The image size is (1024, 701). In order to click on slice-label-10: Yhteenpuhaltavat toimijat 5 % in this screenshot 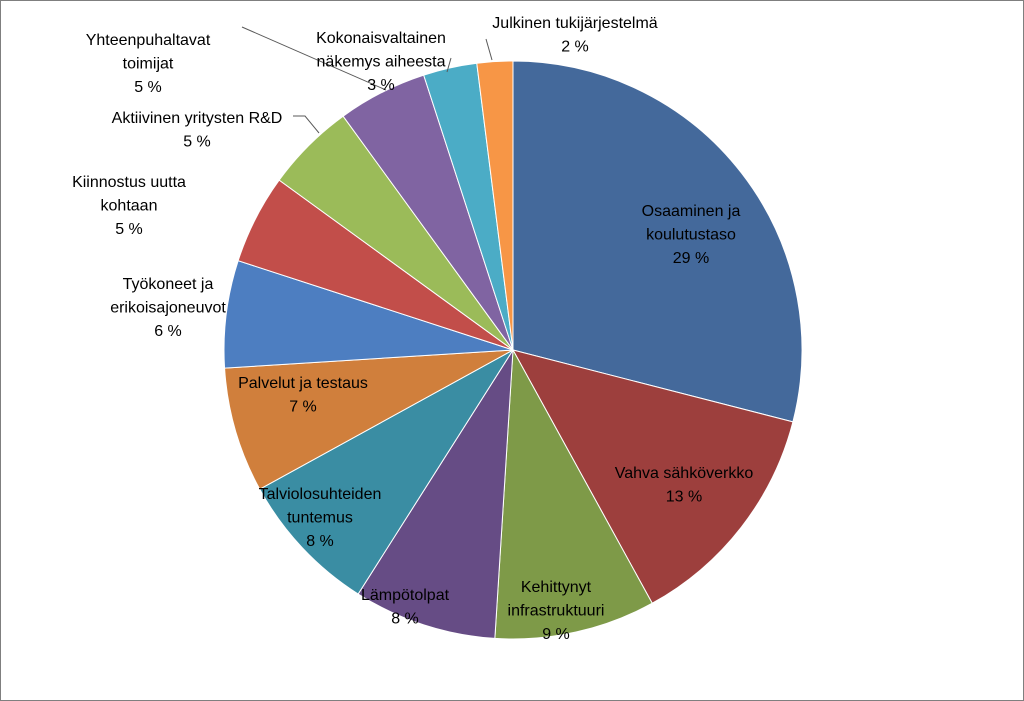, I will do `click(148, 64)`.